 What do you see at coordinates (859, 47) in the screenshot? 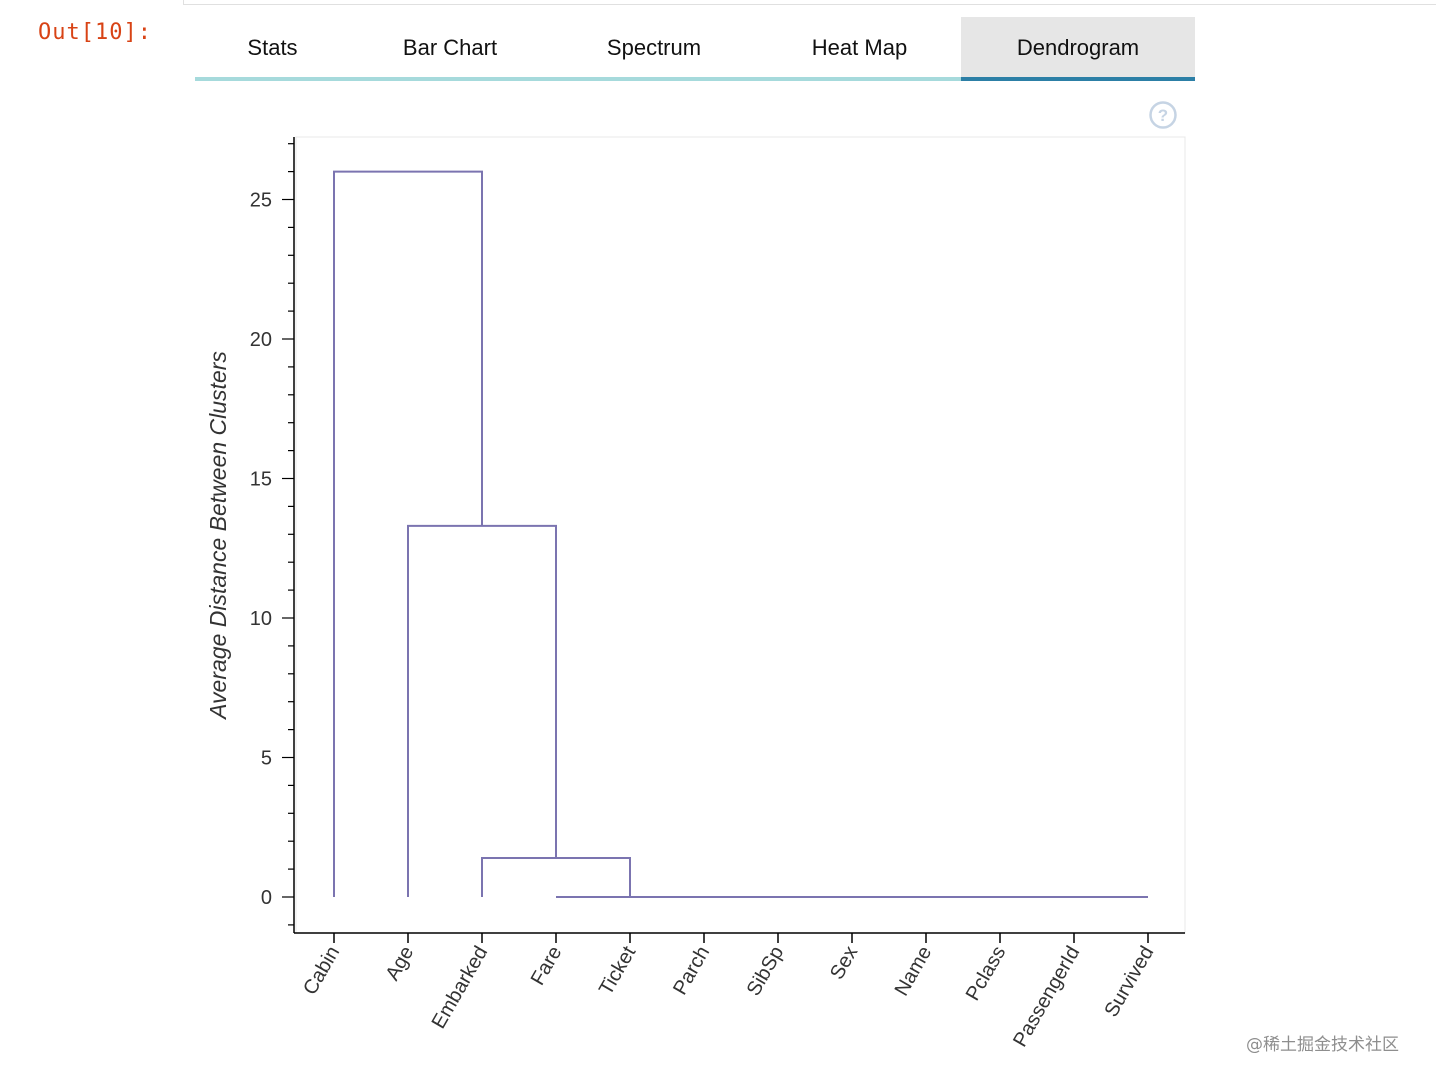
I see `tab-heat-map: Heat Map` at bounding box center [859, 47].